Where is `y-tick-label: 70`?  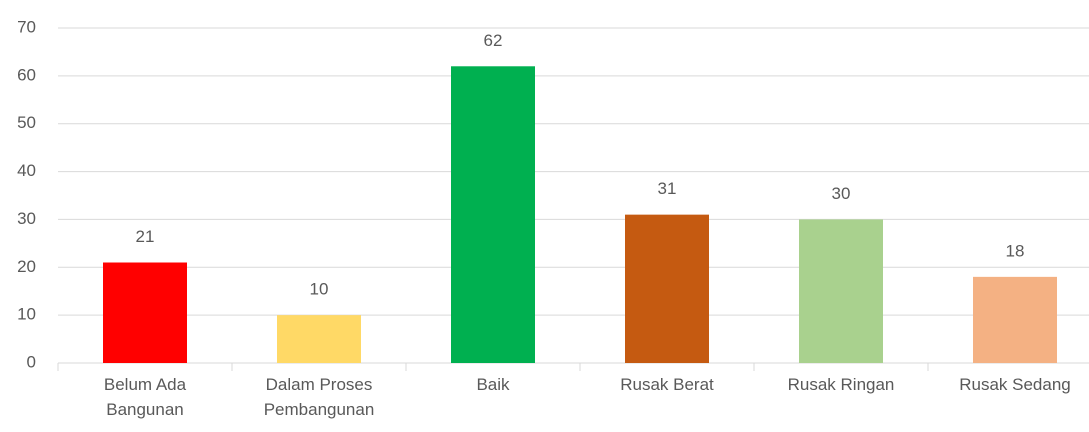
y-tick-label: 70 is located at coordinates (26, 26).